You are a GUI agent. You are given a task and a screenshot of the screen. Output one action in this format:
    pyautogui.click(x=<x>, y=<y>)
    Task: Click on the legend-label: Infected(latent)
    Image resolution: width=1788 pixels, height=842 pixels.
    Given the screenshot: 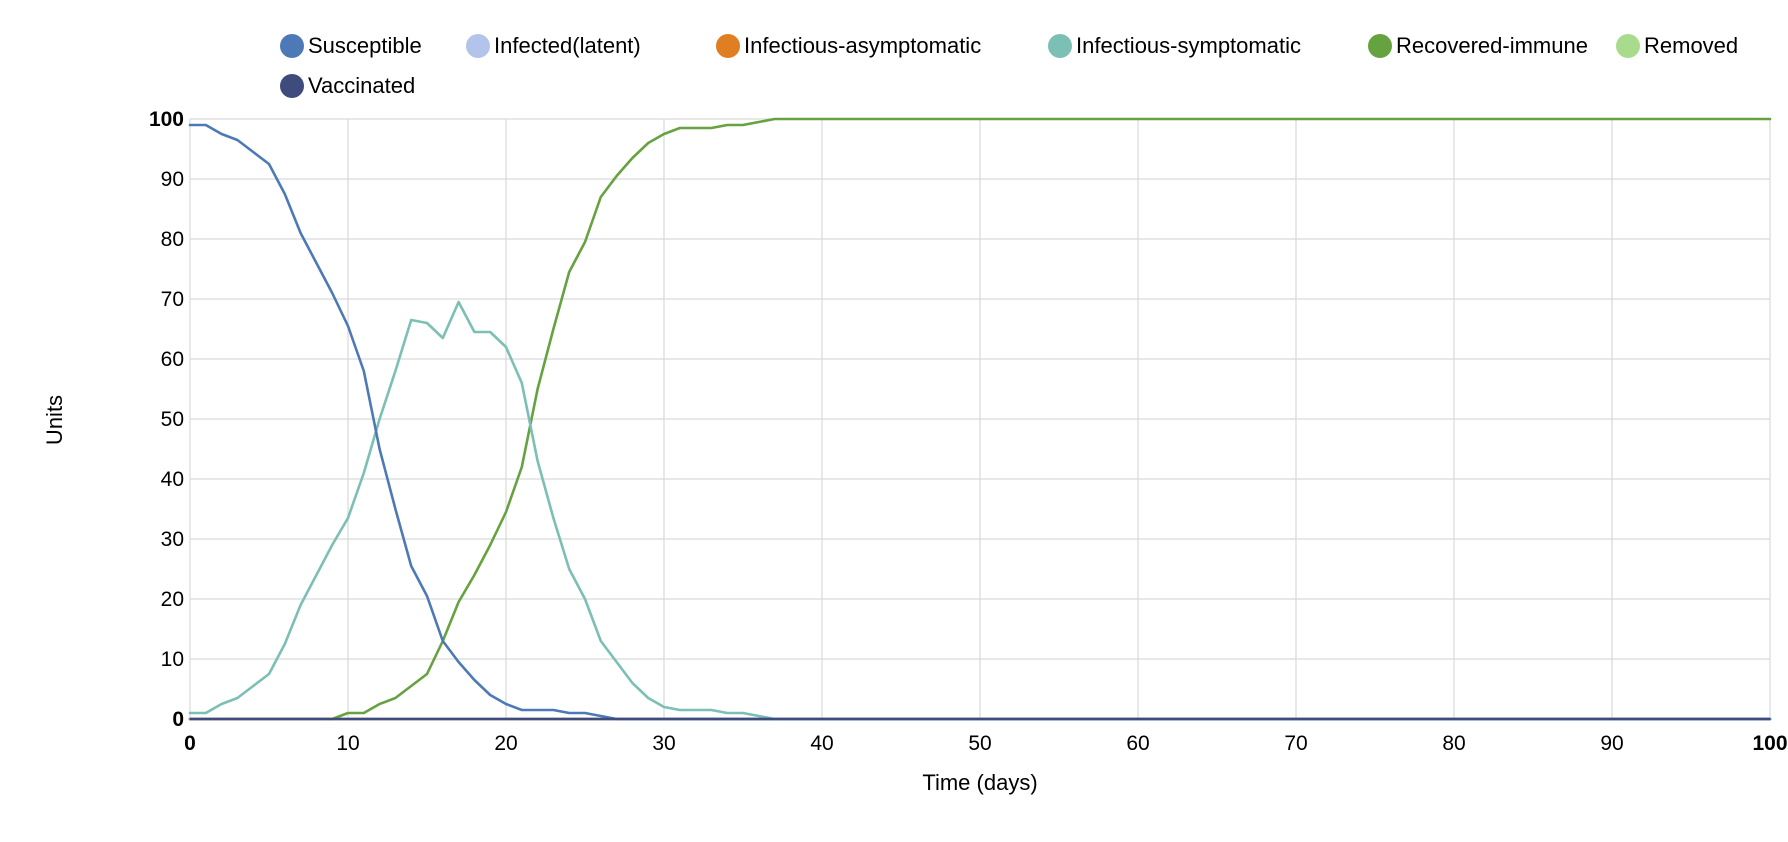 What is the action you would take?
    pyautogui.click(x=567, y=45)
    